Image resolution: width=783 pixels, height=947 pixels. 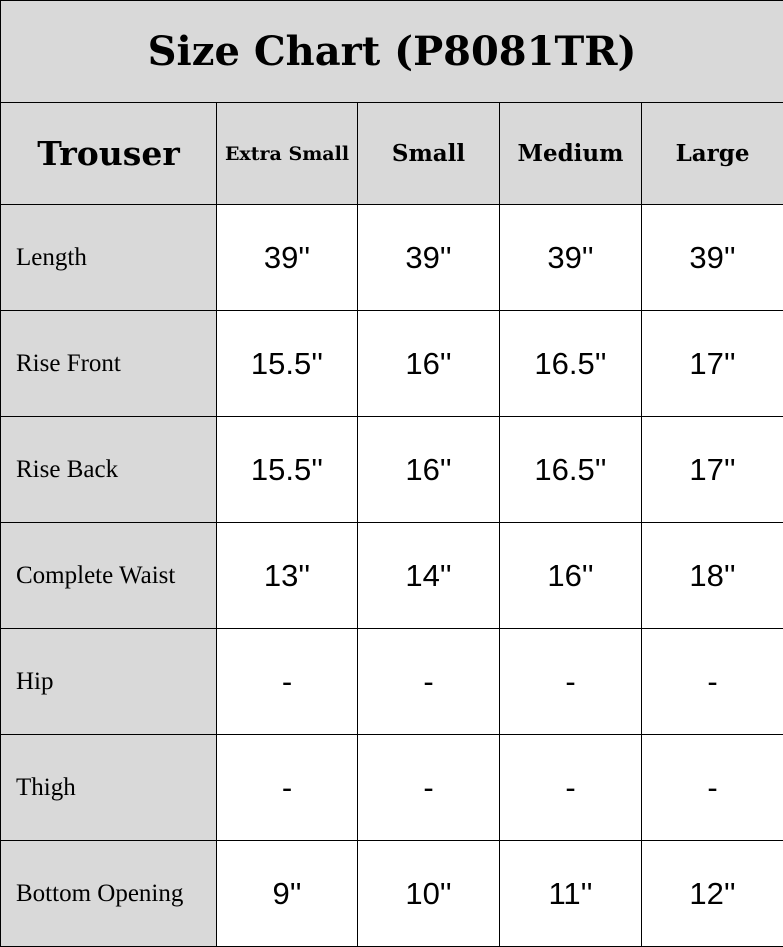 I want to click on row-label: Thigh, so click(x=109, y=788).